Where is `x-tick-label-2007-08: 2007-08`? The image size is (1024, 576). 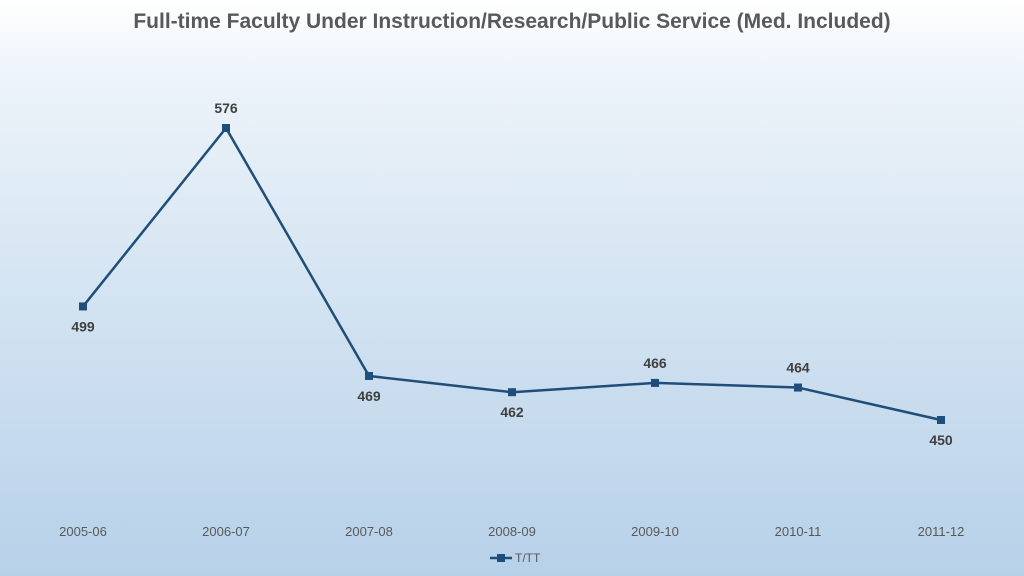
x-tick-label-2007-08: 2007-08 is located at coordinates (369, 531).